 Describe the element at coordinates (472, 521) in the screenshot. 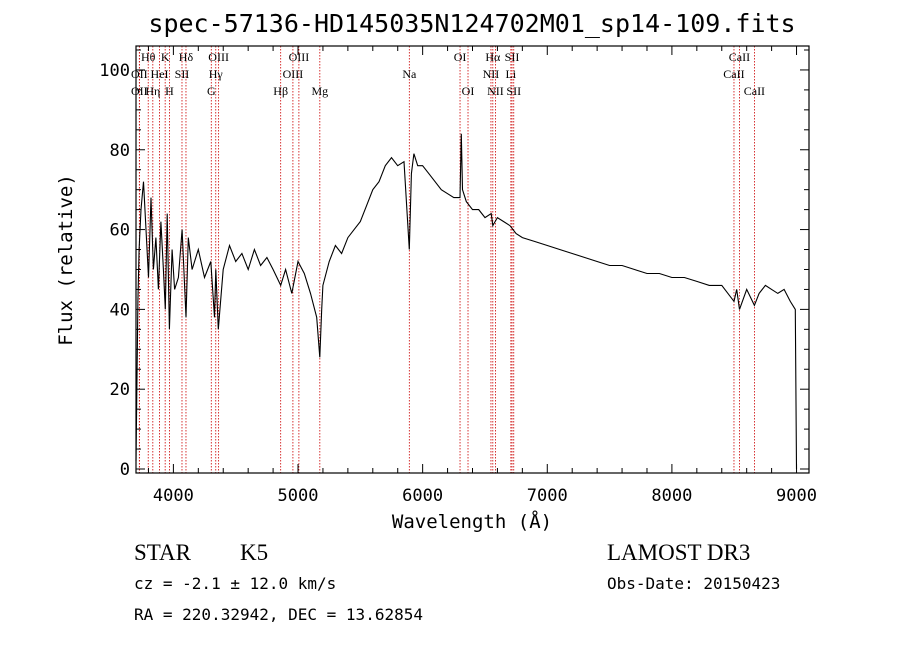

I see `x-axis-label: Wavelength (Å)` at that location.